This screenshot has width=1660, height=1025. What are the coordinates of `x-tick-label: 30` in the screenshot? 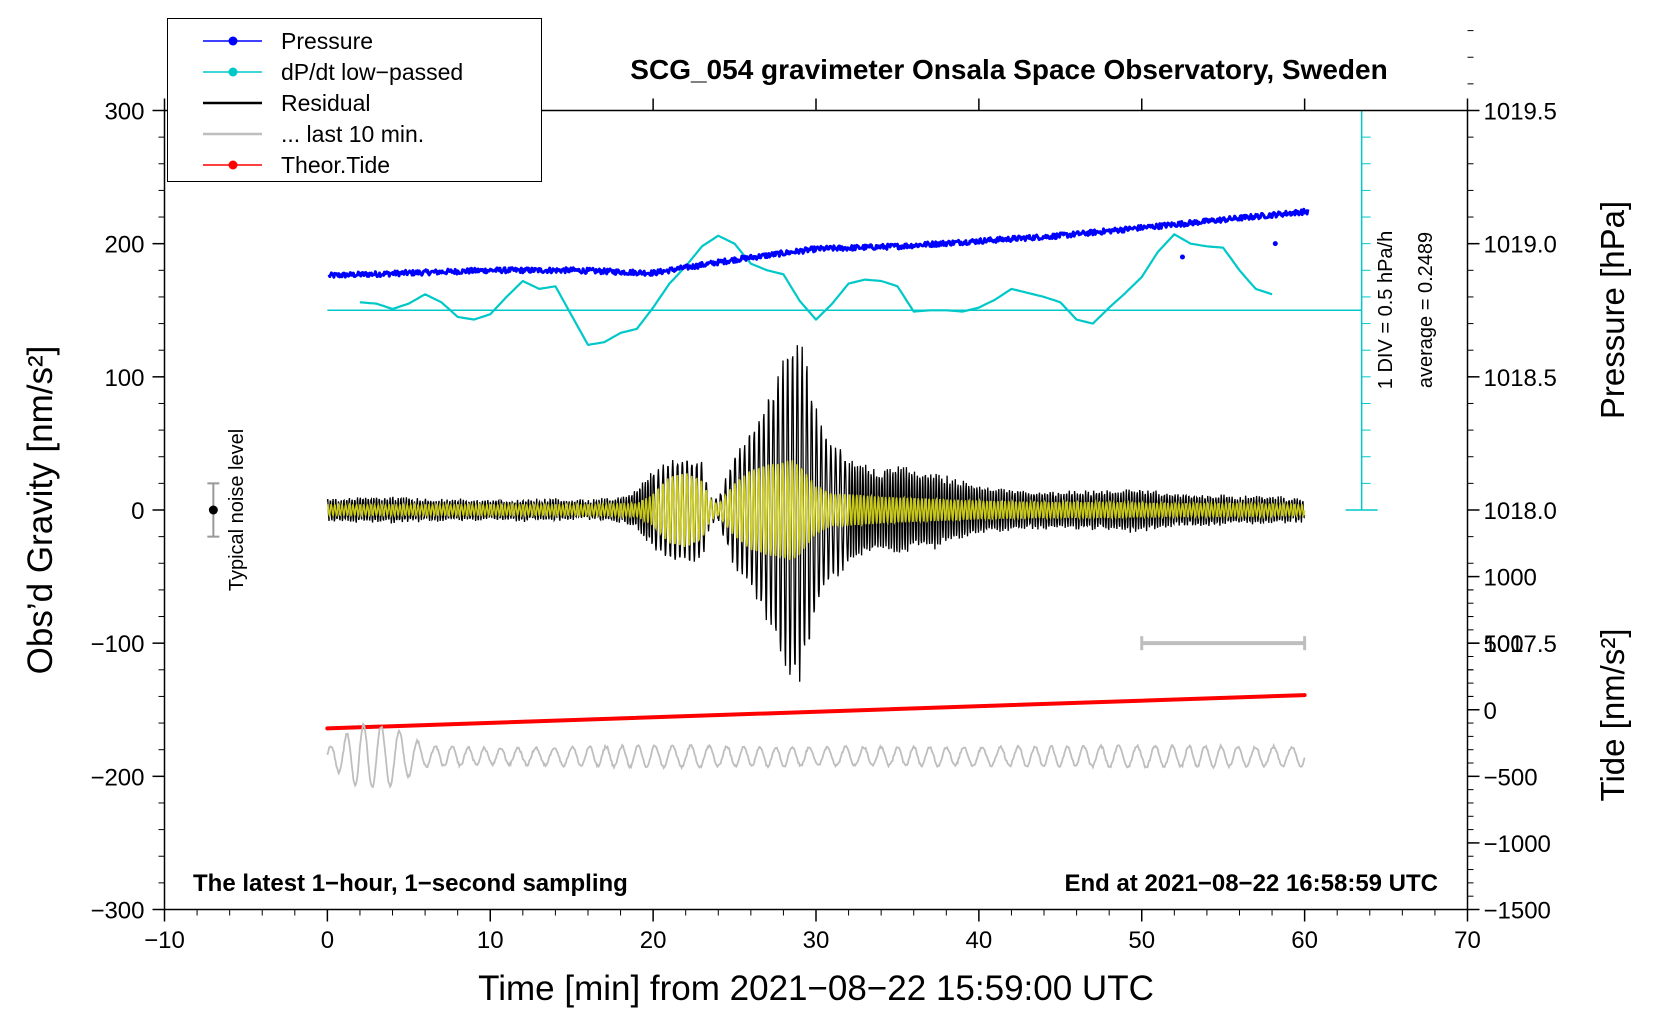 It's located at (816, 940).